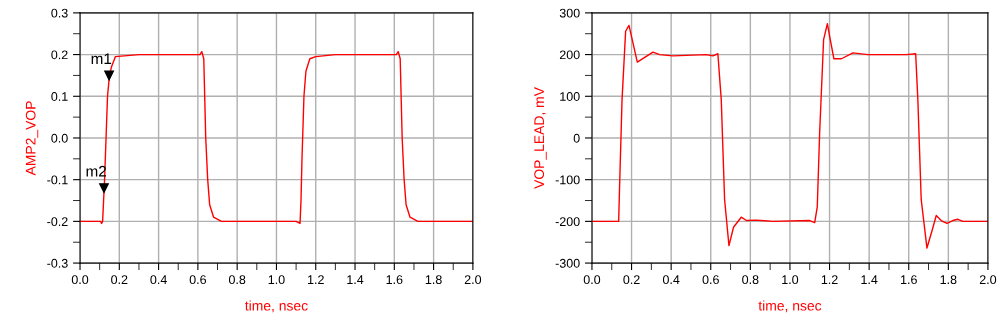 Image resolution: width=1004 pixels, height=322 pixels. What do you see at coordinates (567, 222) in the screenshot?
I see `y-tick-label: -200` at bounding box center [567, 222].